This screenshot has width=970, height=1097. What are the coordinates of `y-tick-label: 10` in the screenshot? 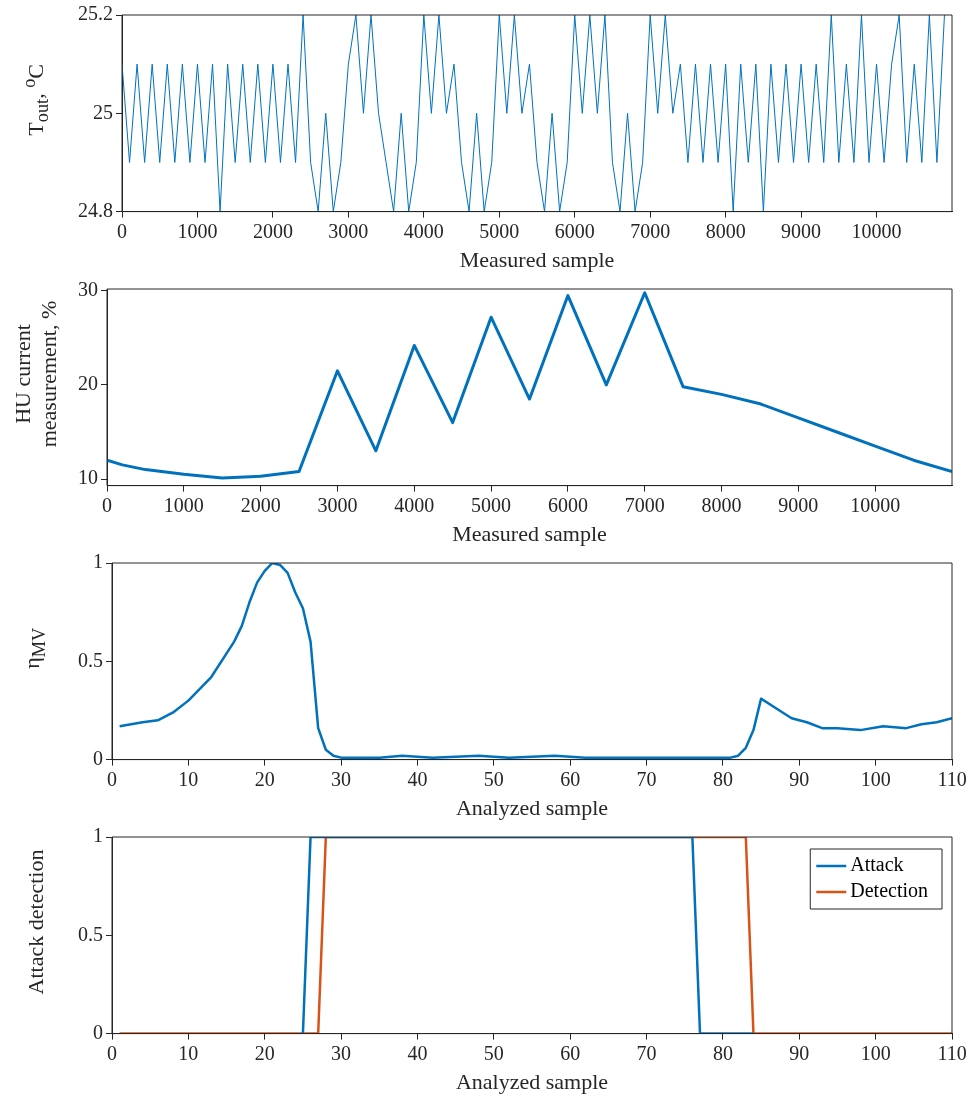 It's located at (88, 477).